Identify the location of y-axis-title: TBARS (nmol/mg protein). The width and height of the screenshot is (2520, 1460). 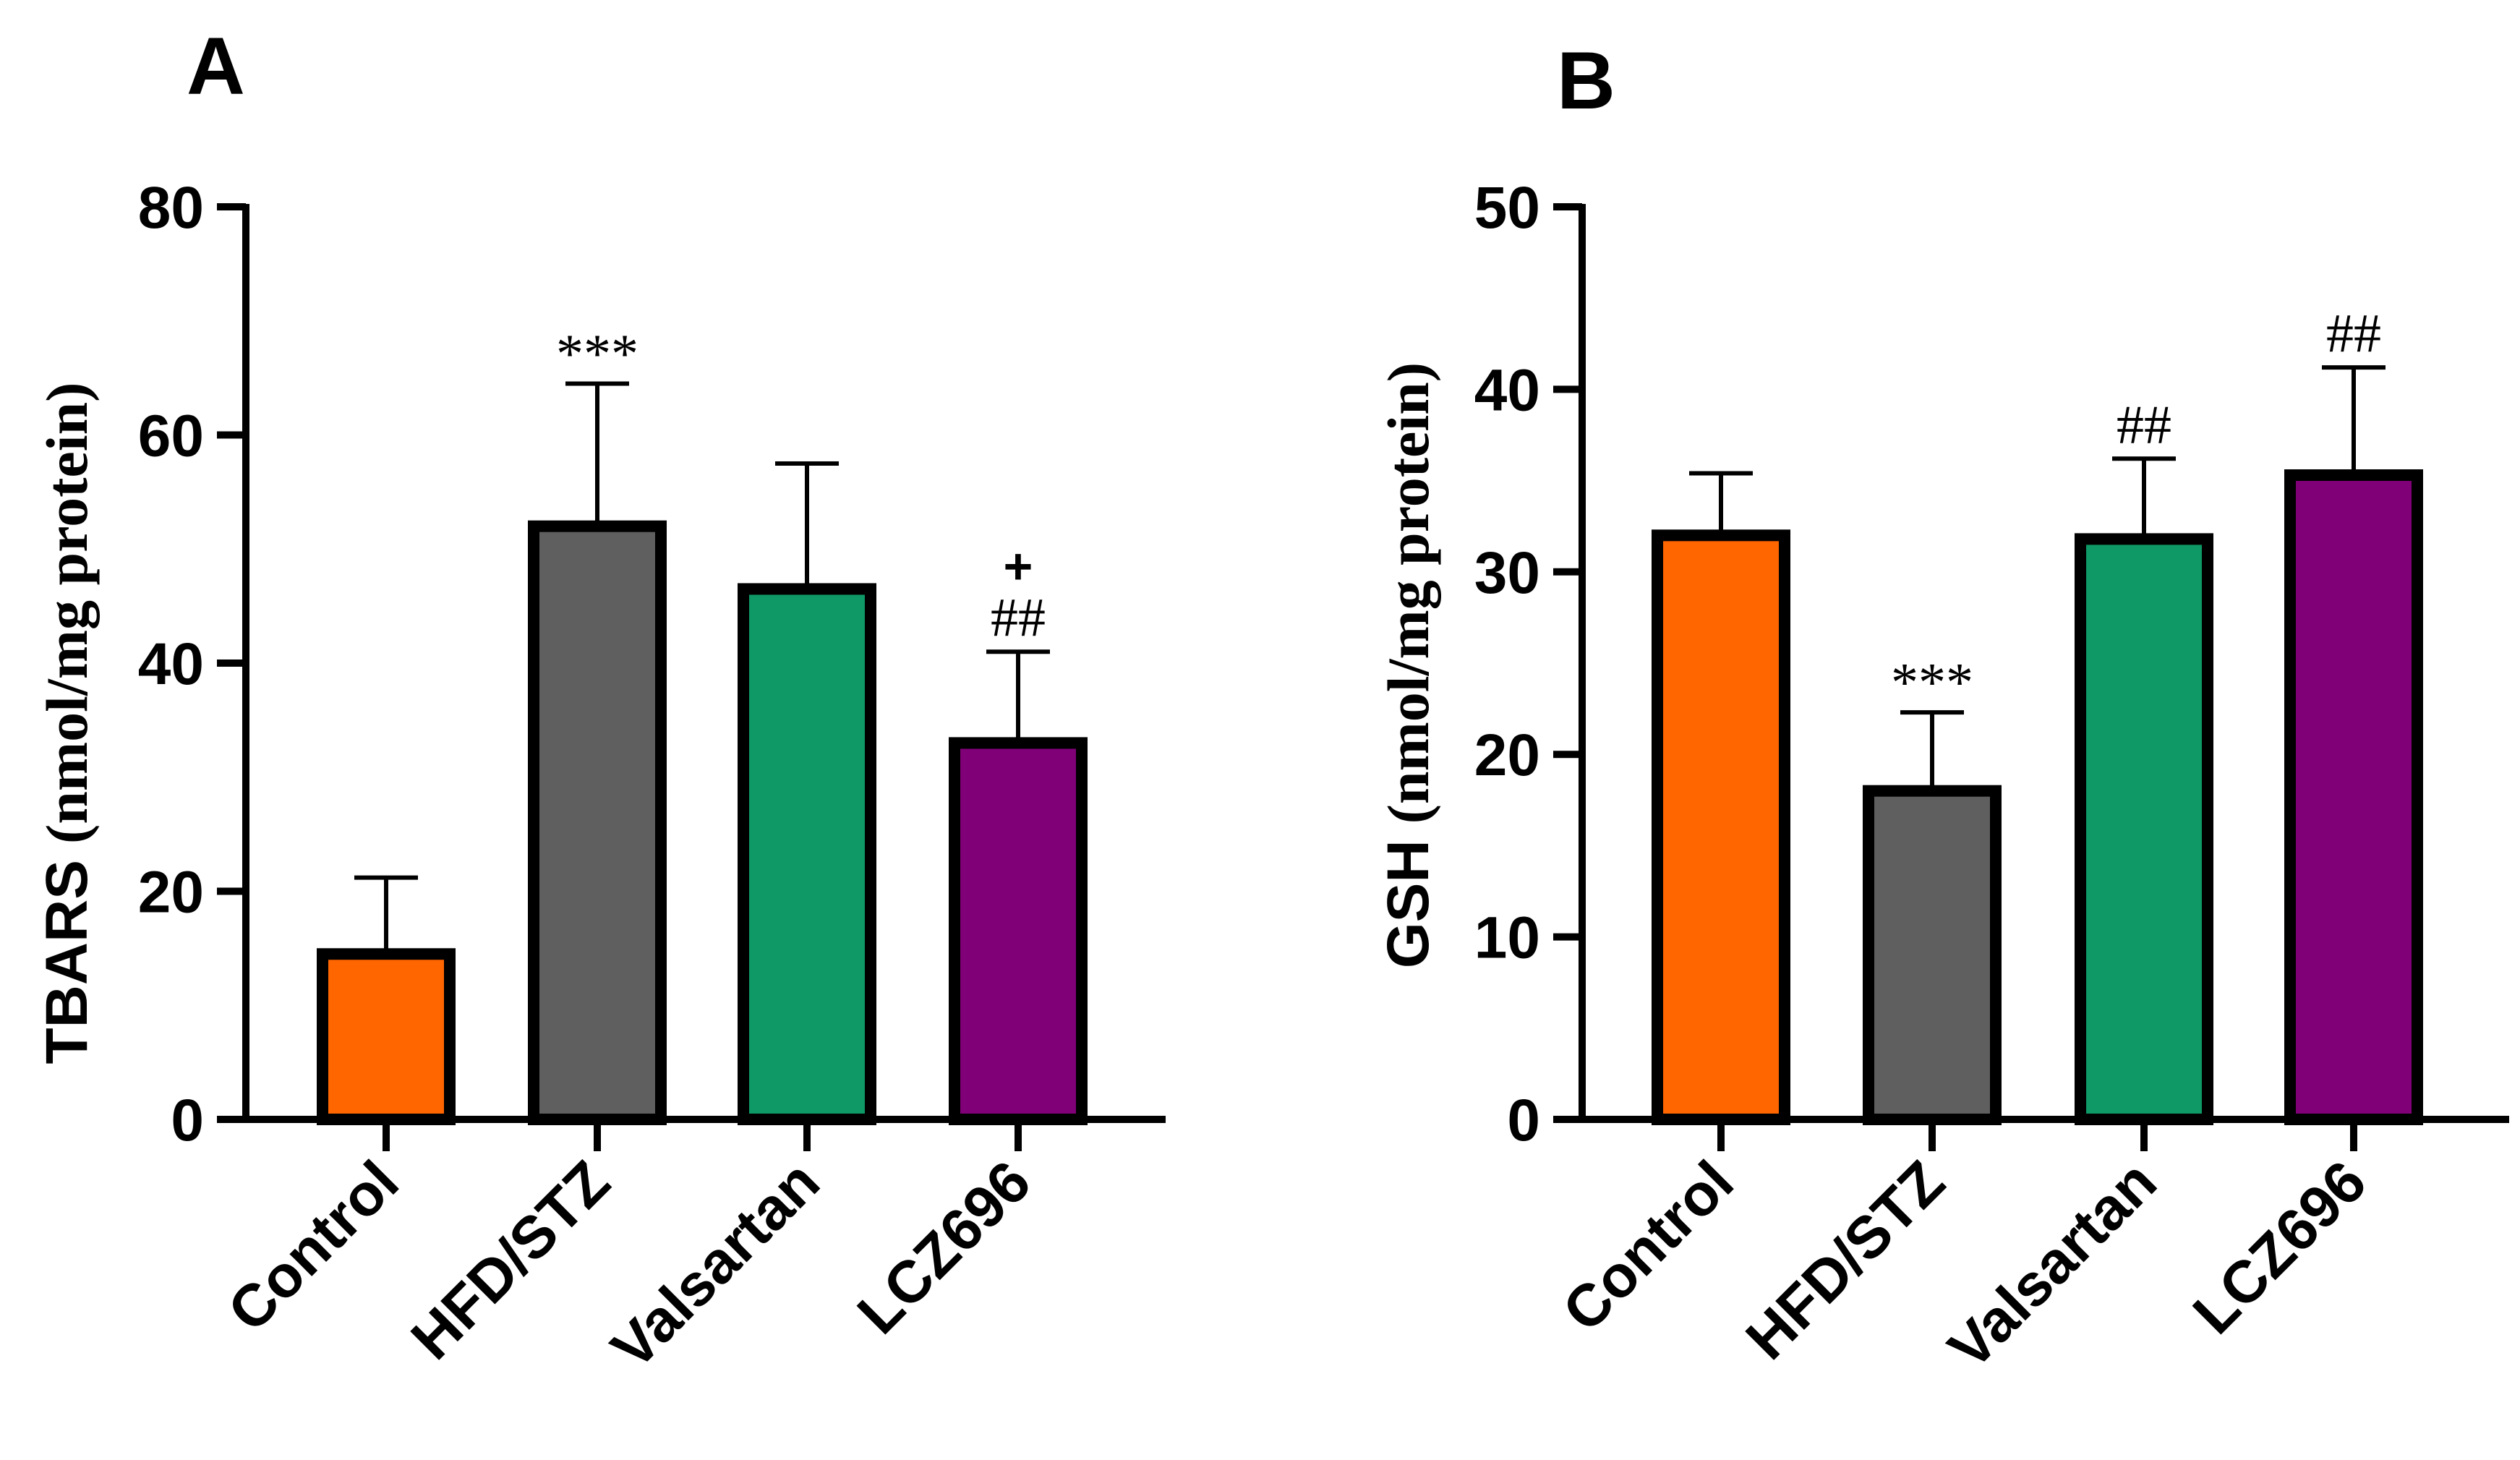
(67, 723).